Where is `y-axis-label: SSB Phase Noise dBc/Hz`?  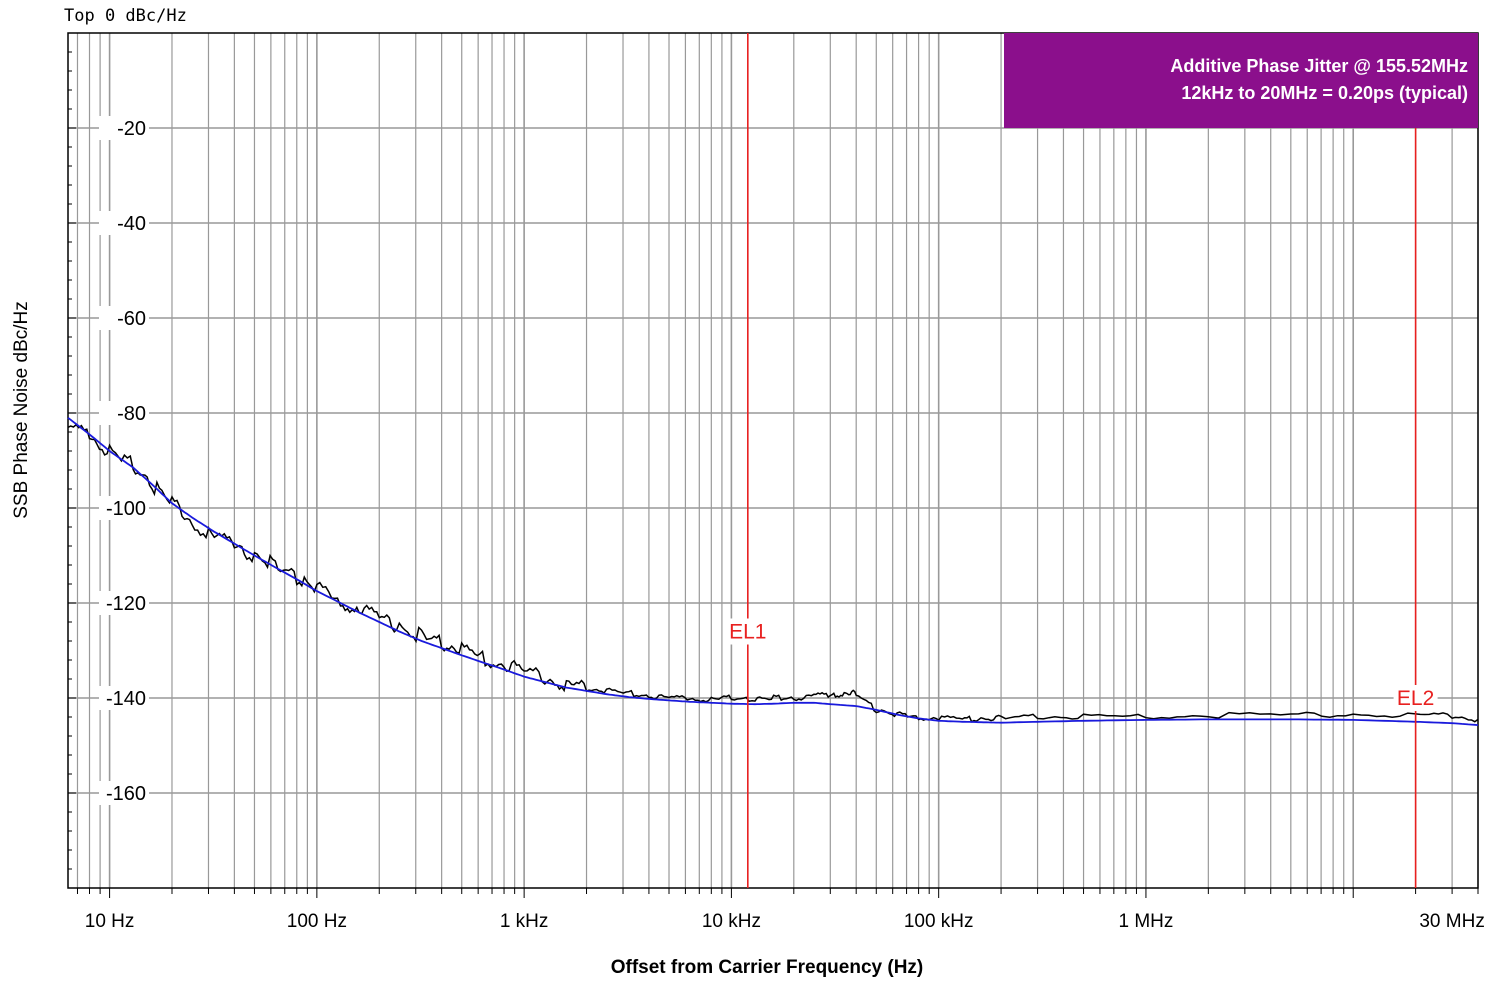
y-axis-label: SSB Phase Noise dBc/Hz is located at coordinates (21, 410).